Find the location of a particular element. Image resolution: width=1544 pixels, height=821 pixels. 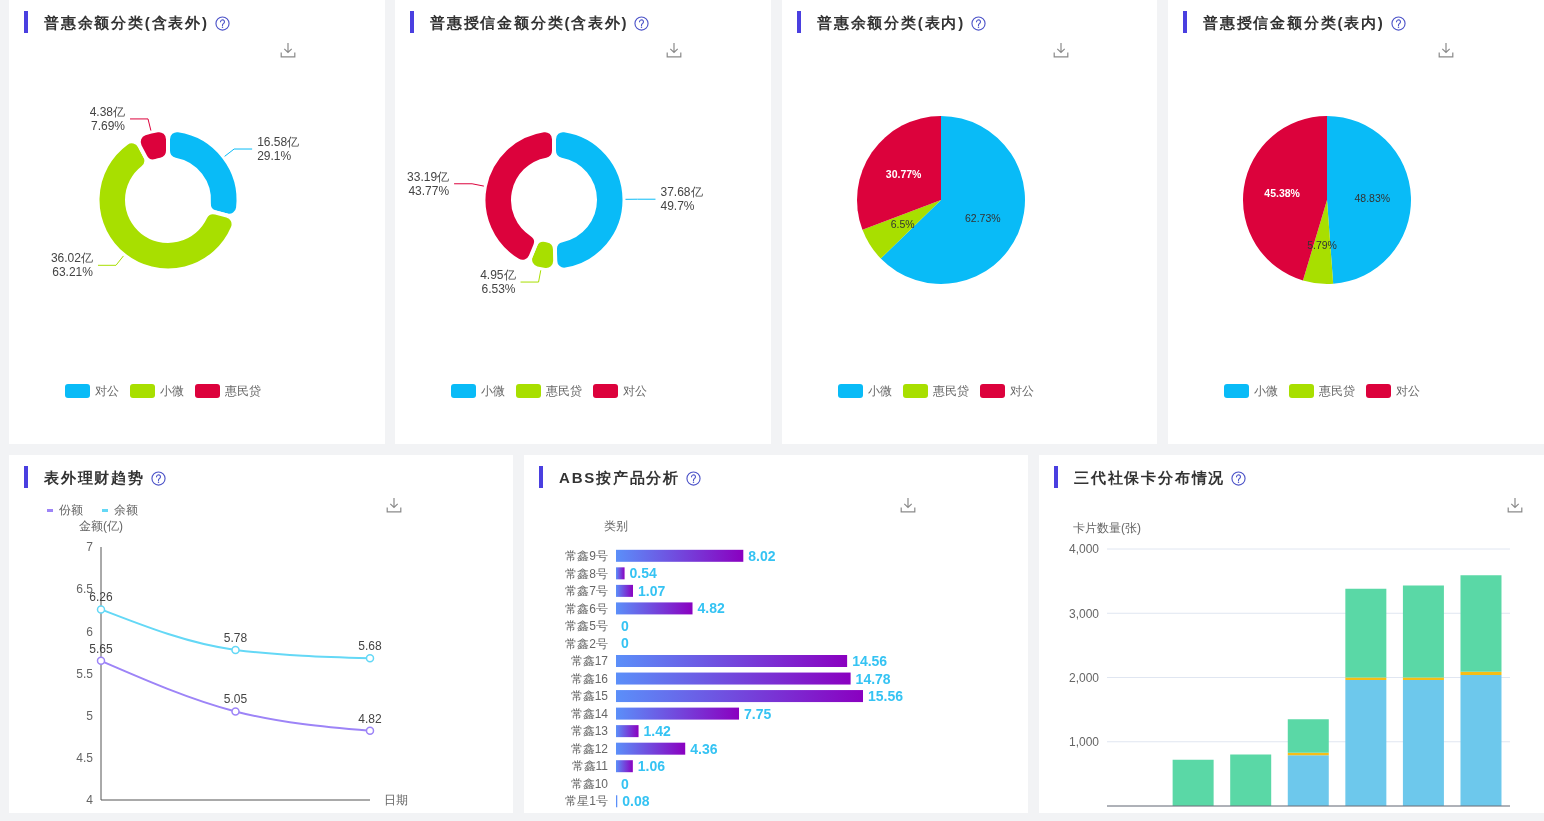

y-tick-label: 常鑫7号 is located at coordinates (586, 591).